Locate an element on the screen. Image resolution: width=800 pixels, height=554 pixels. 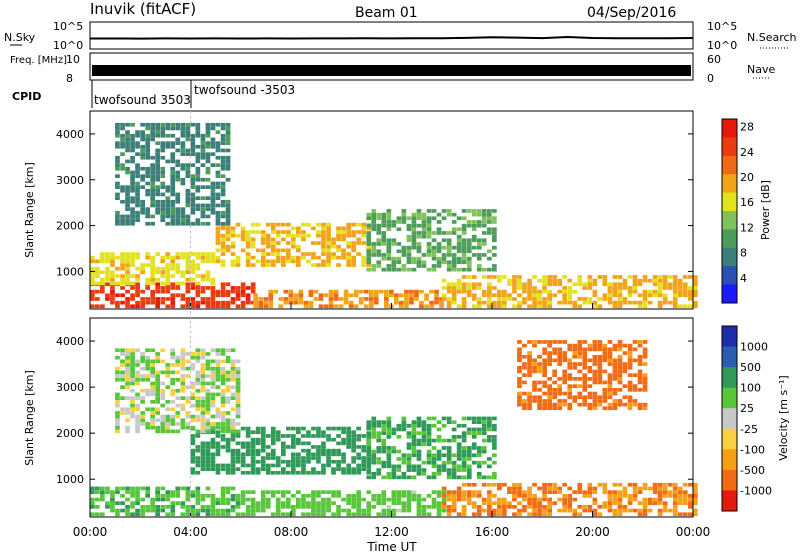
colorbar-swatch is located at coordinates (729, 220).